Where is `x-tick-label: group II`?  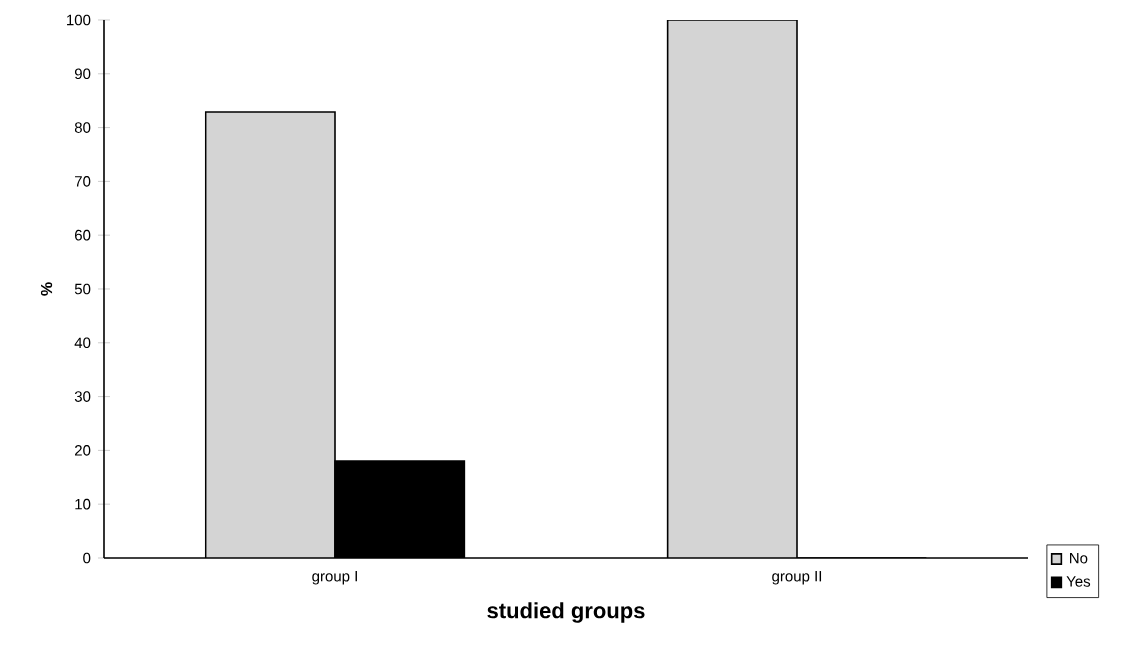 x-tick-label: group II is located at coordinates (797, 578).